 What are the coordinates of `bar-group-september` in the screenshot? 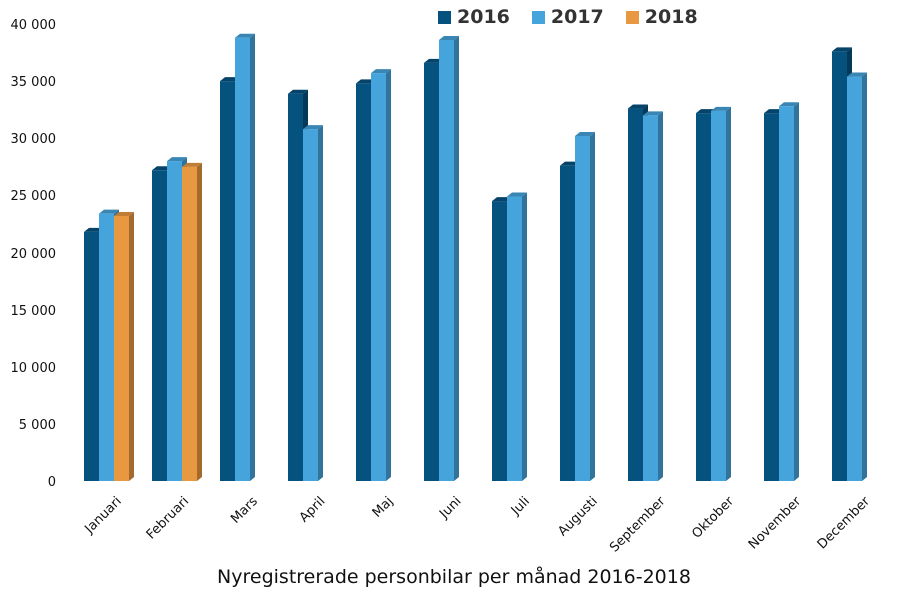 It's located at (645, 293).